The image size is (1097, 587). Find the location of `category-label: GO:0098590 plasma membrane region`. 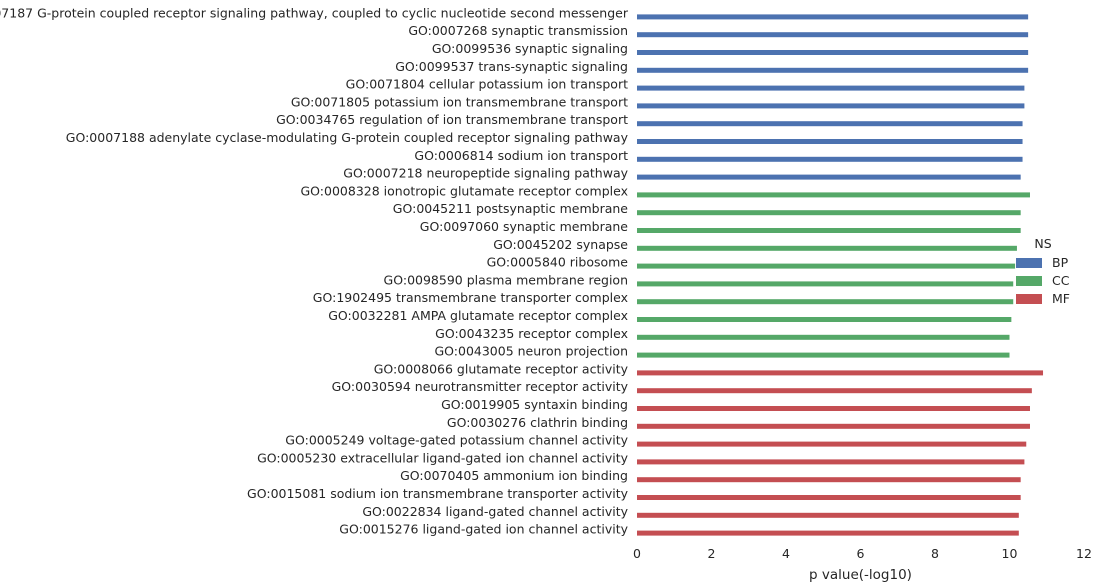

category-label: GO:0098590 plasma membrane region is located at coordinates (506, 279).